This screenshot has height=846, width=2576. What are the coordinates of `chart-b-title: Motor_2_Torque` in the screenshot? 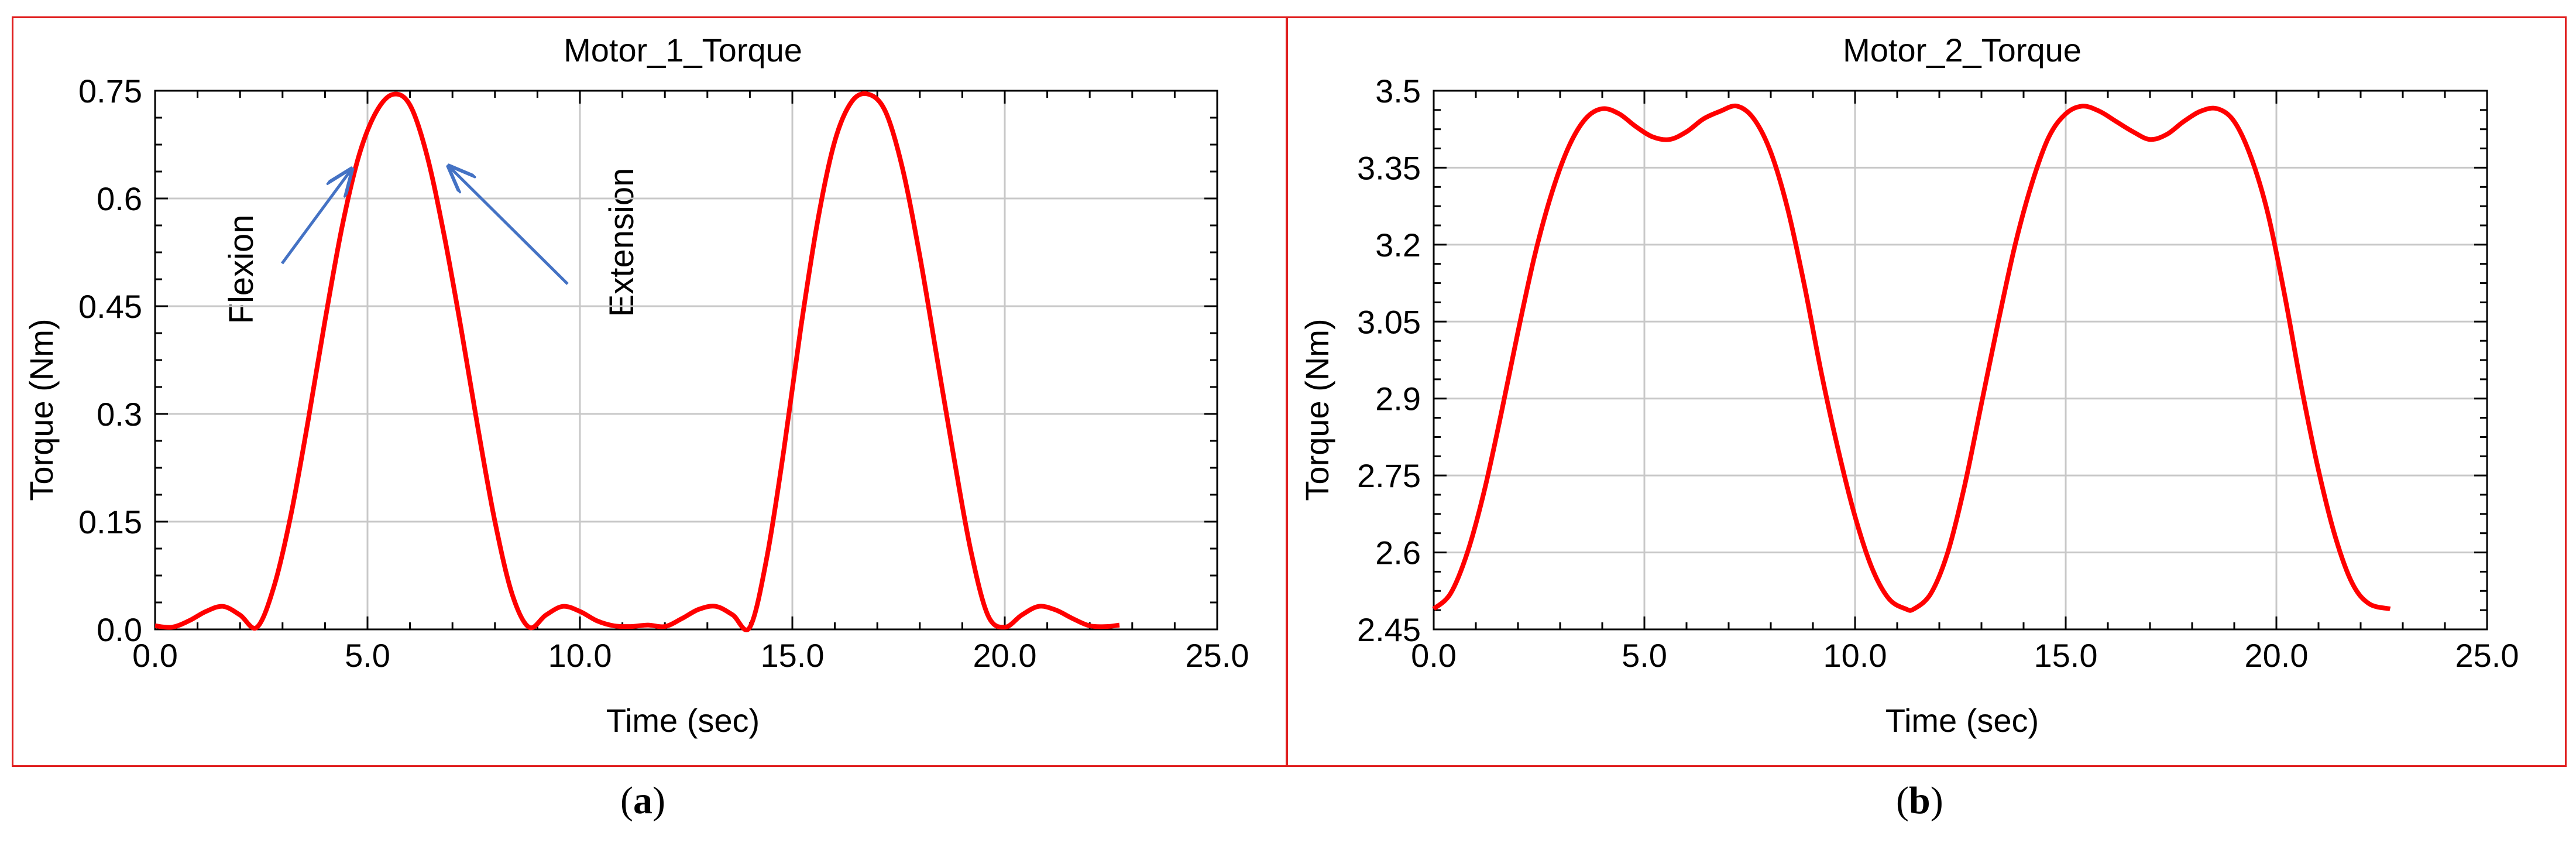 It's located at (1963, 50).